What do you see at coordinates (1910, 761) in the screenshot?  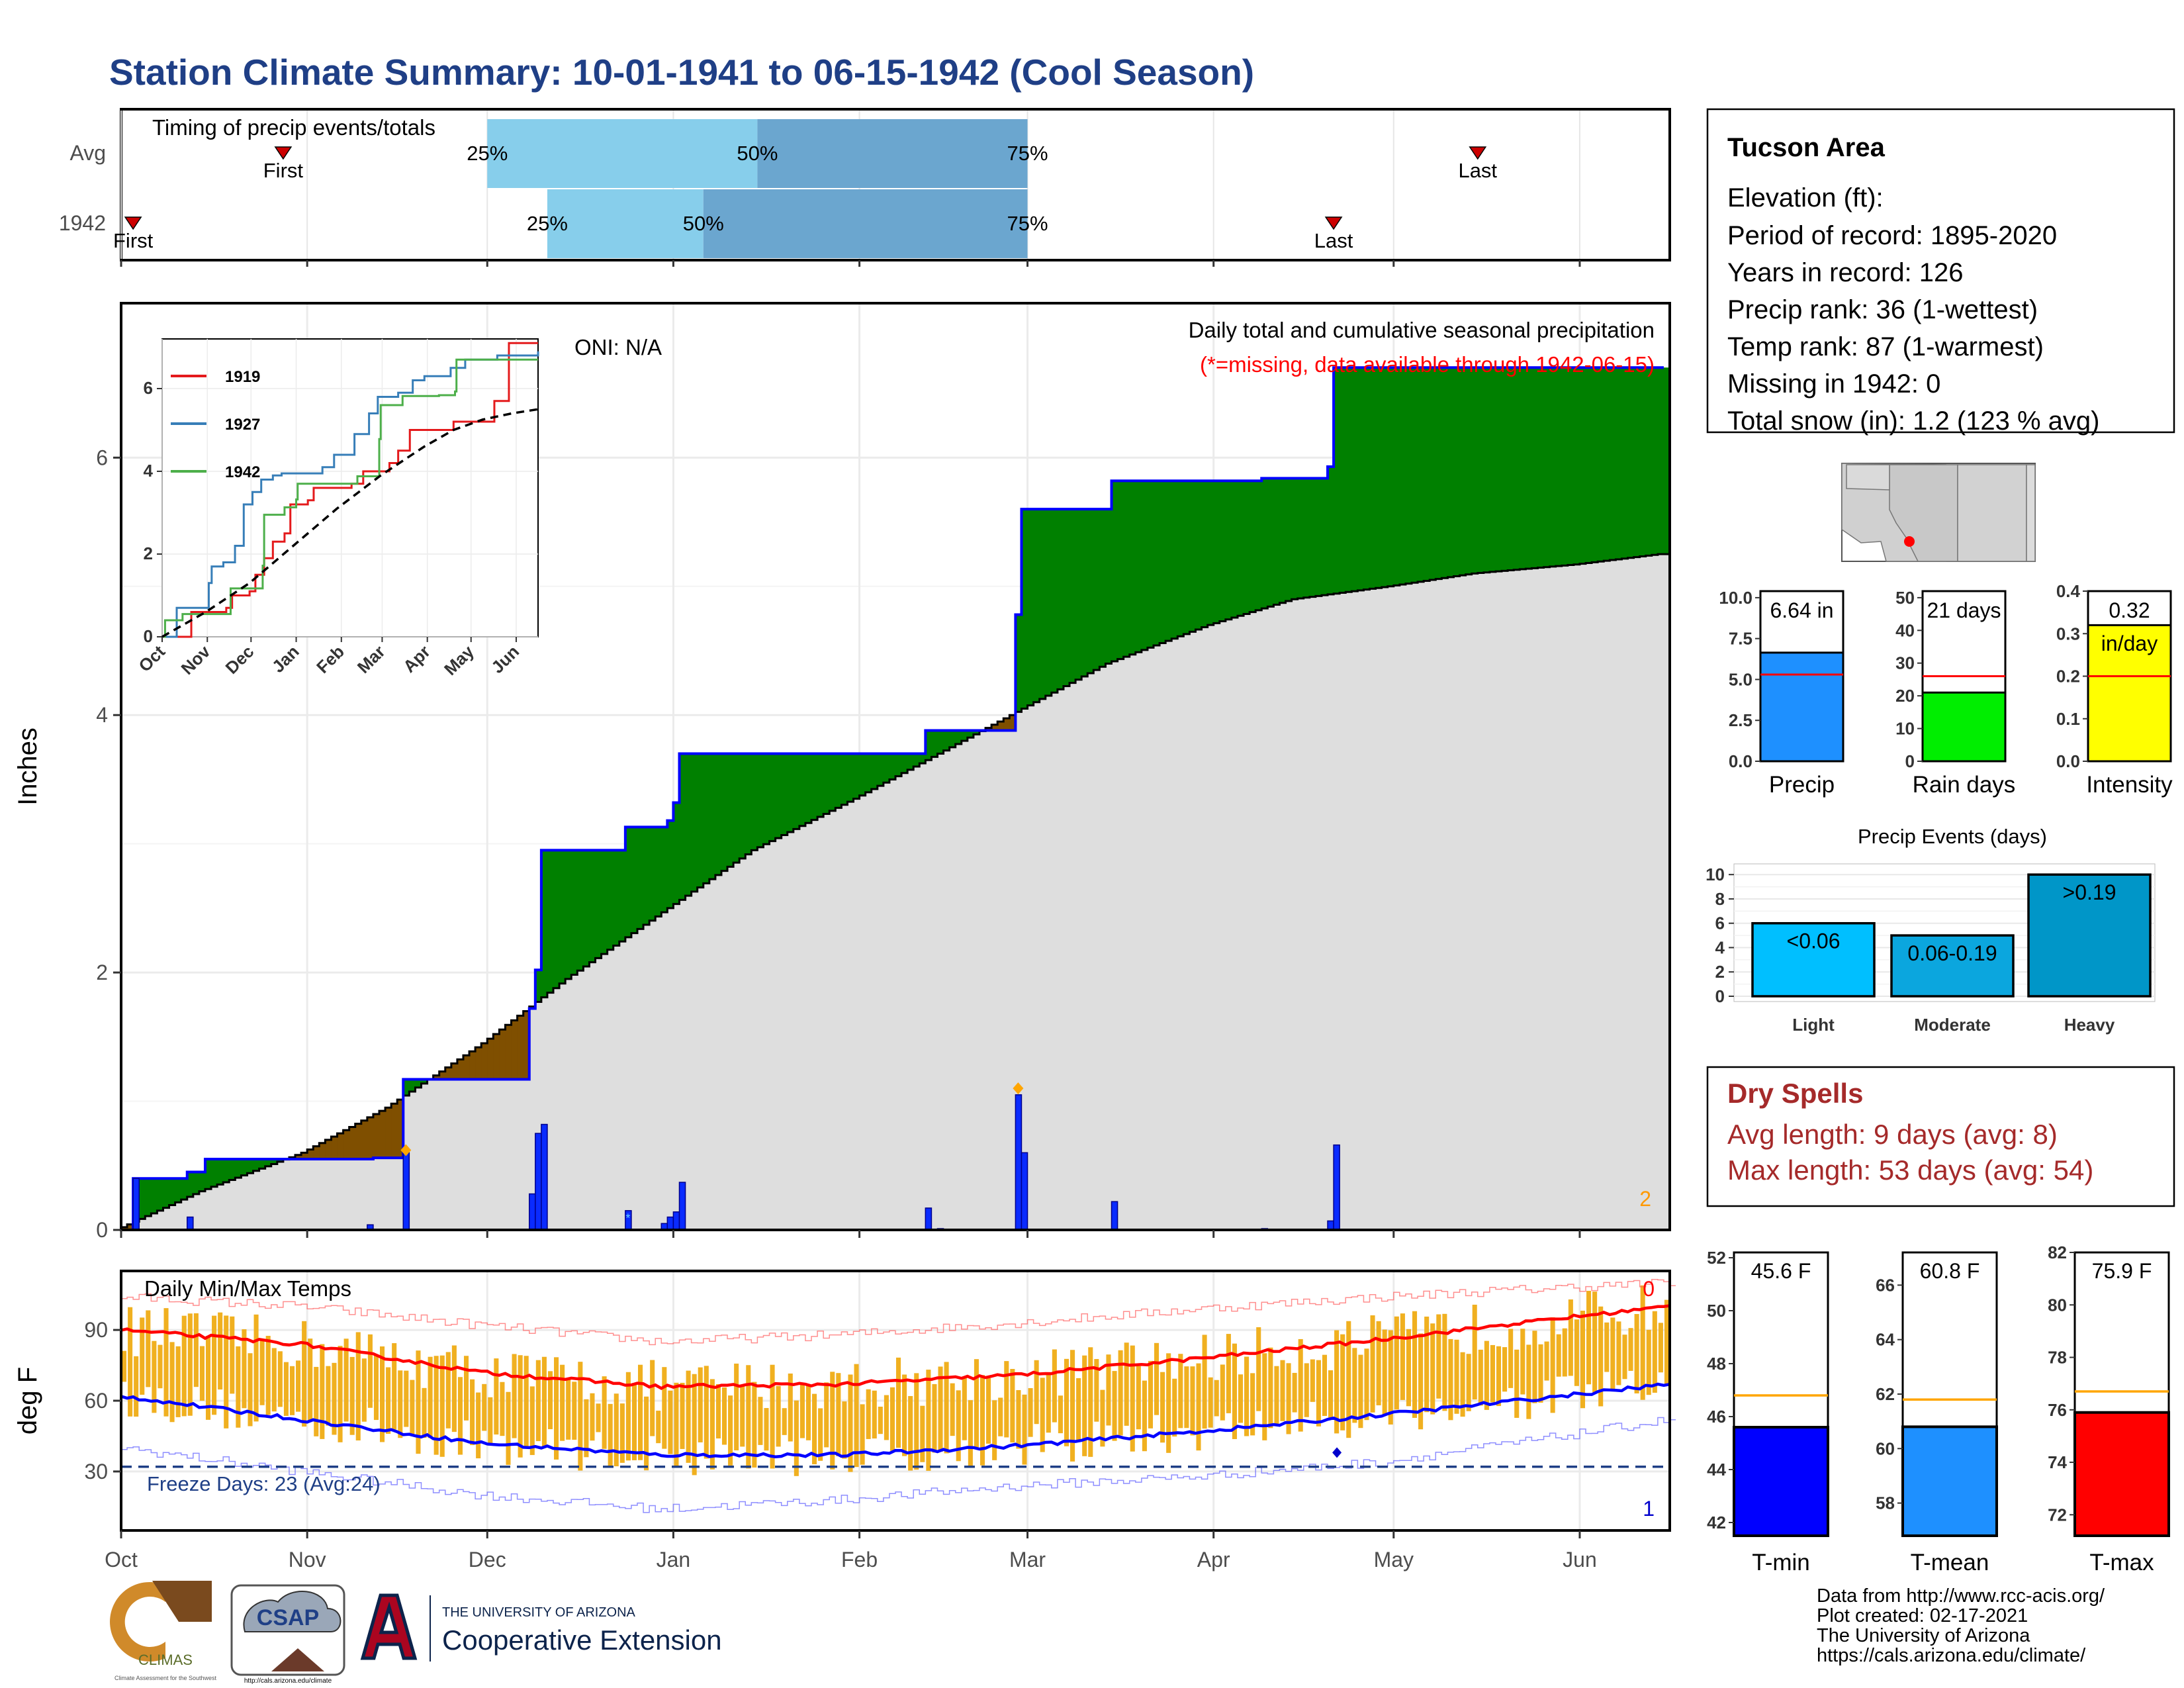 I see `small-chart-y-tick-label: 0` at bounding box center [1910, 761].